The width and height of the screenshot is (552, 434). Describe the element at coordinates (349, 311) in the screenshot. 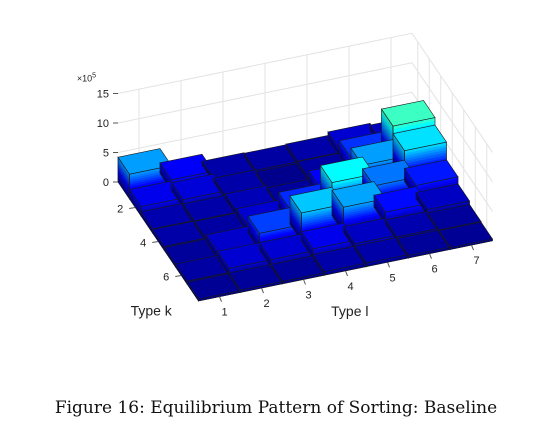

I see `x-axis-title: Type l` at that location.